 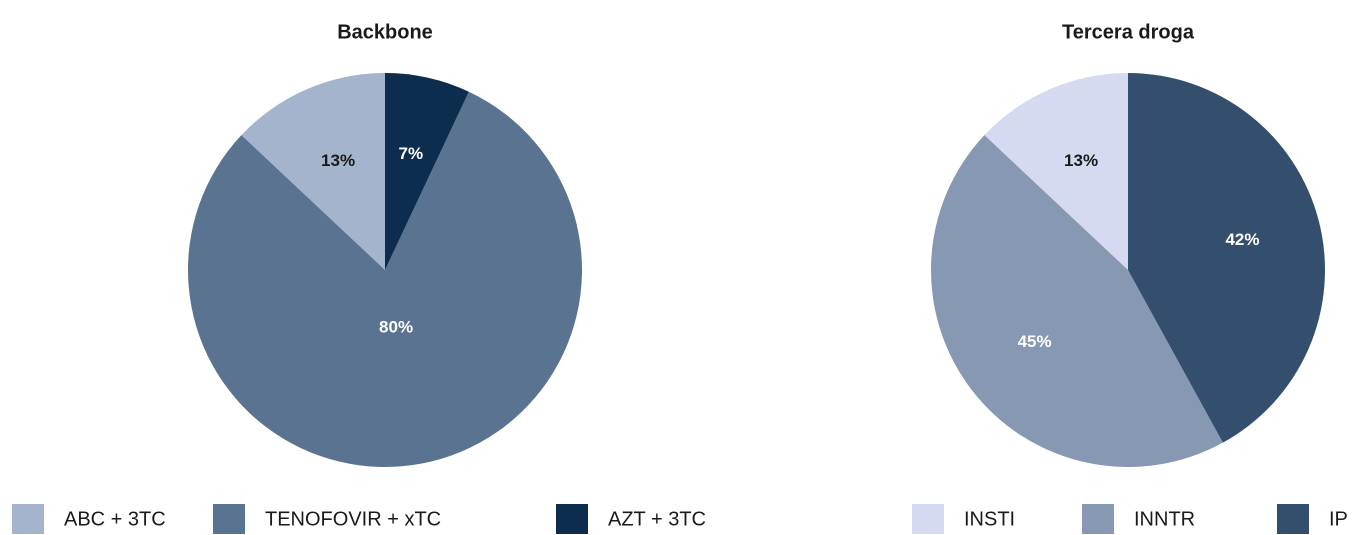 I want to click on legend-label: AZT + 3TC, so click(x=657, y=519).